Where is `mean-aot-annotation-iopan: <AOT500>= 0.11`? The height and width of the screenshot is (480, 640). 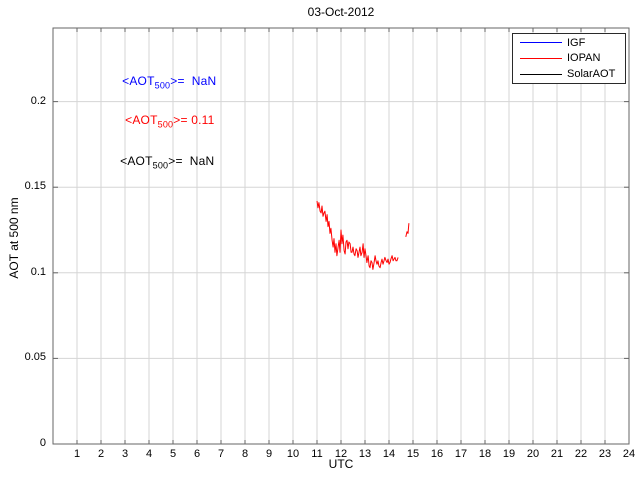 mean-aot-annotation-iopan: <AOT500>= 0.11 is located at coordinates (162, 121).